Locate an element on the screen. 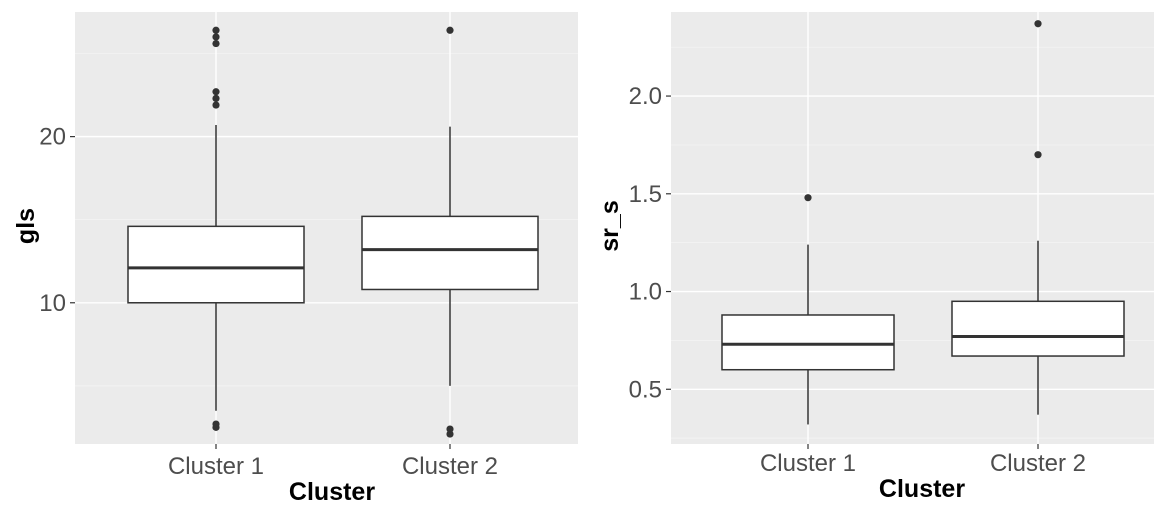 This screenshot has width=1154, height=505. sr-s-x-axis-title: Cluster is located at coordinates (922, 489).